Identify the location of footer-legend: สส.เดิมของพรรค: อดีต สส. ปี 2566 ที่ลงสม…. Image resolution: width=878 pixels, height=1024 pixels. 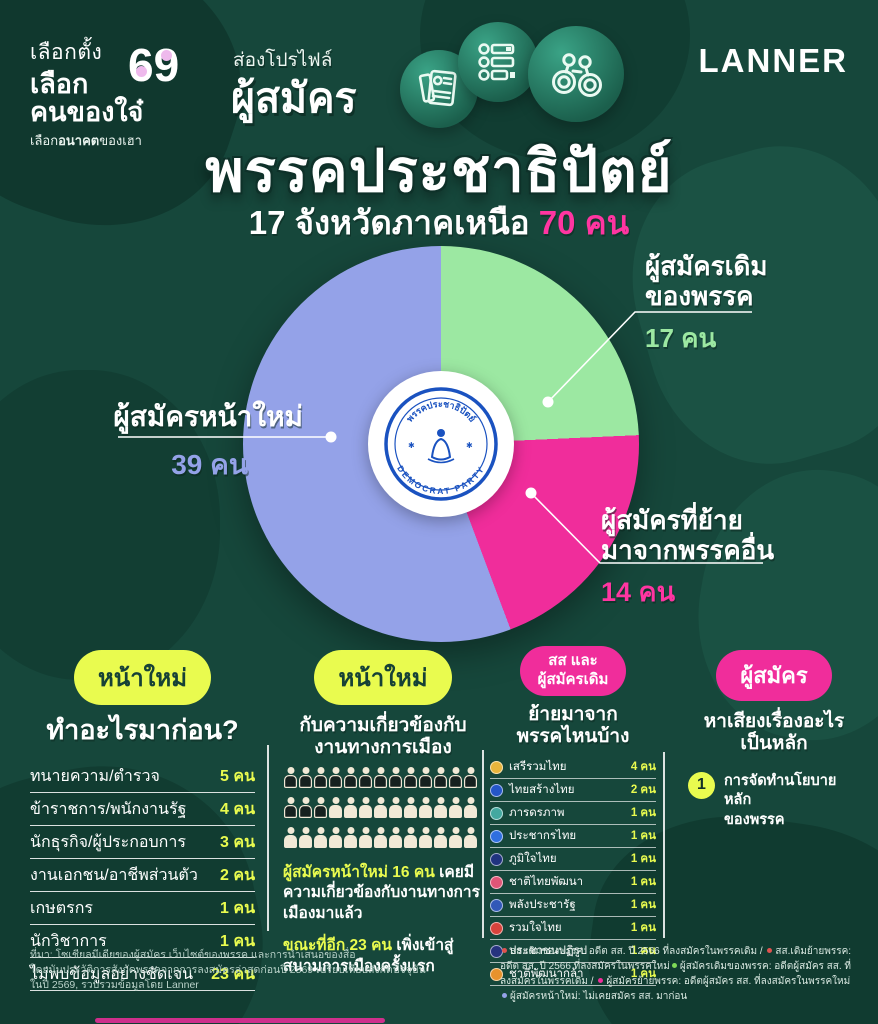
(680, 974).